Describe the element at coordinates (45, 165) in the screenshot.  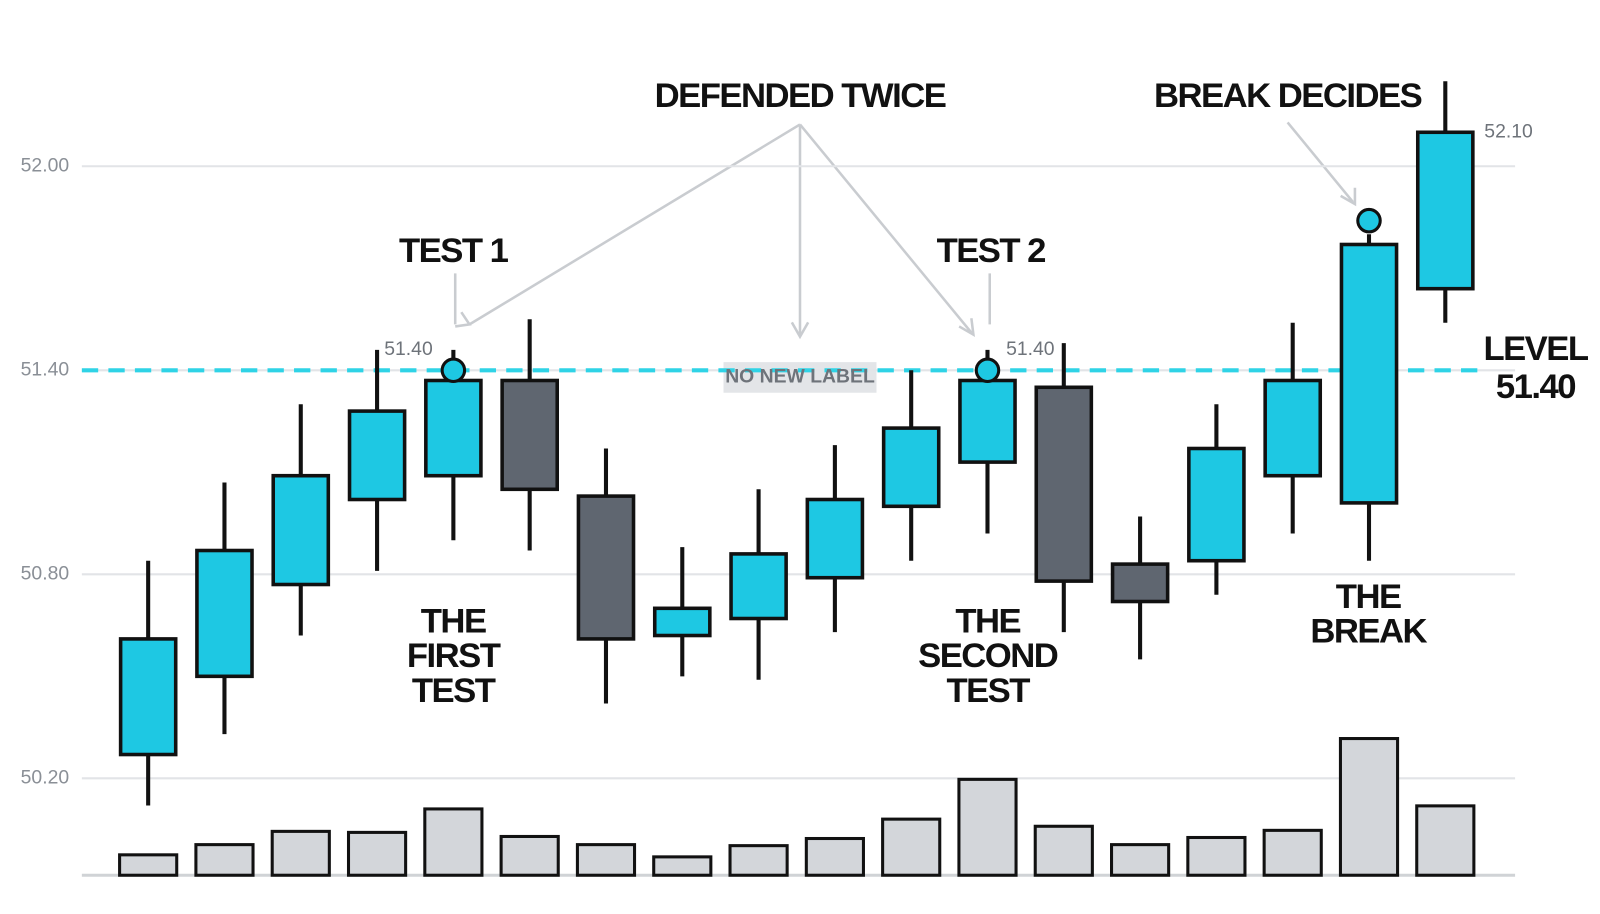
I see `y-tick-label: 52.00` at that location.